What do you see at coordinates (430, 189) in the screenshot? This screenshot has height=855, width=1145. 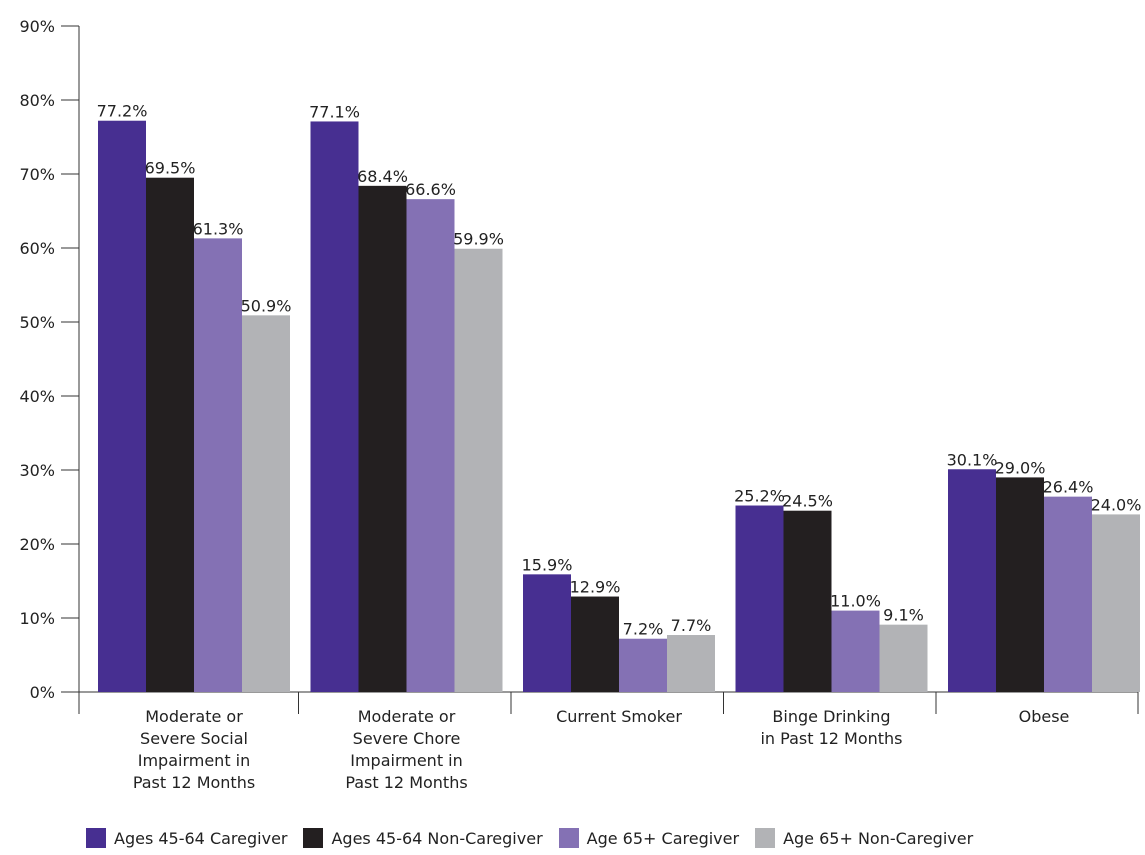 I see `data-label: 66.6%` at bounding box center [430, 189].